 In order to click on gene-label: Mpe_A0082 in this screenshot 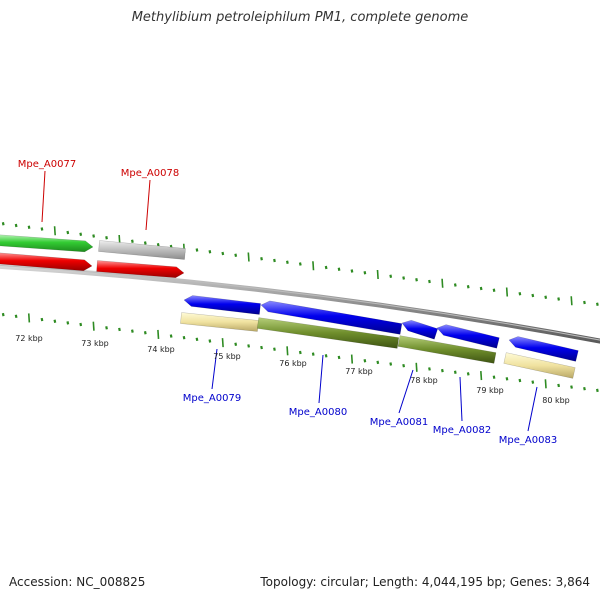, I will do `click(462, 430)`.